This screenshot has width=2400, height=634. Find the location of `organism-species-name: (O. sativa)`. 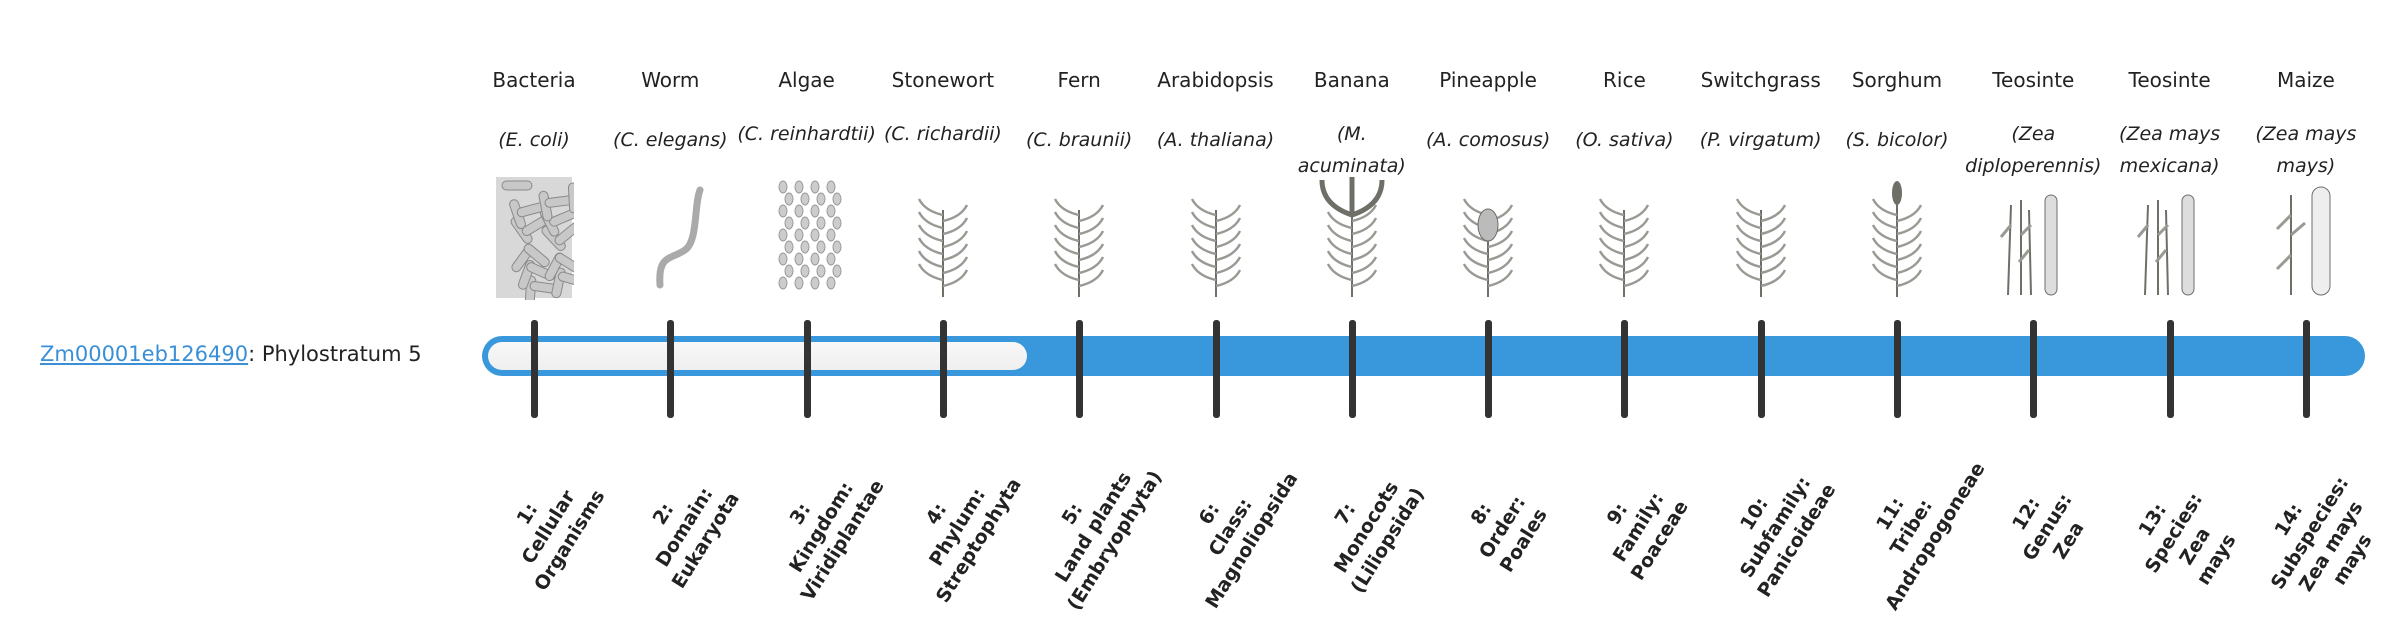

organism-species-name: (O. sativa) is located at coordinates (1624, 140).